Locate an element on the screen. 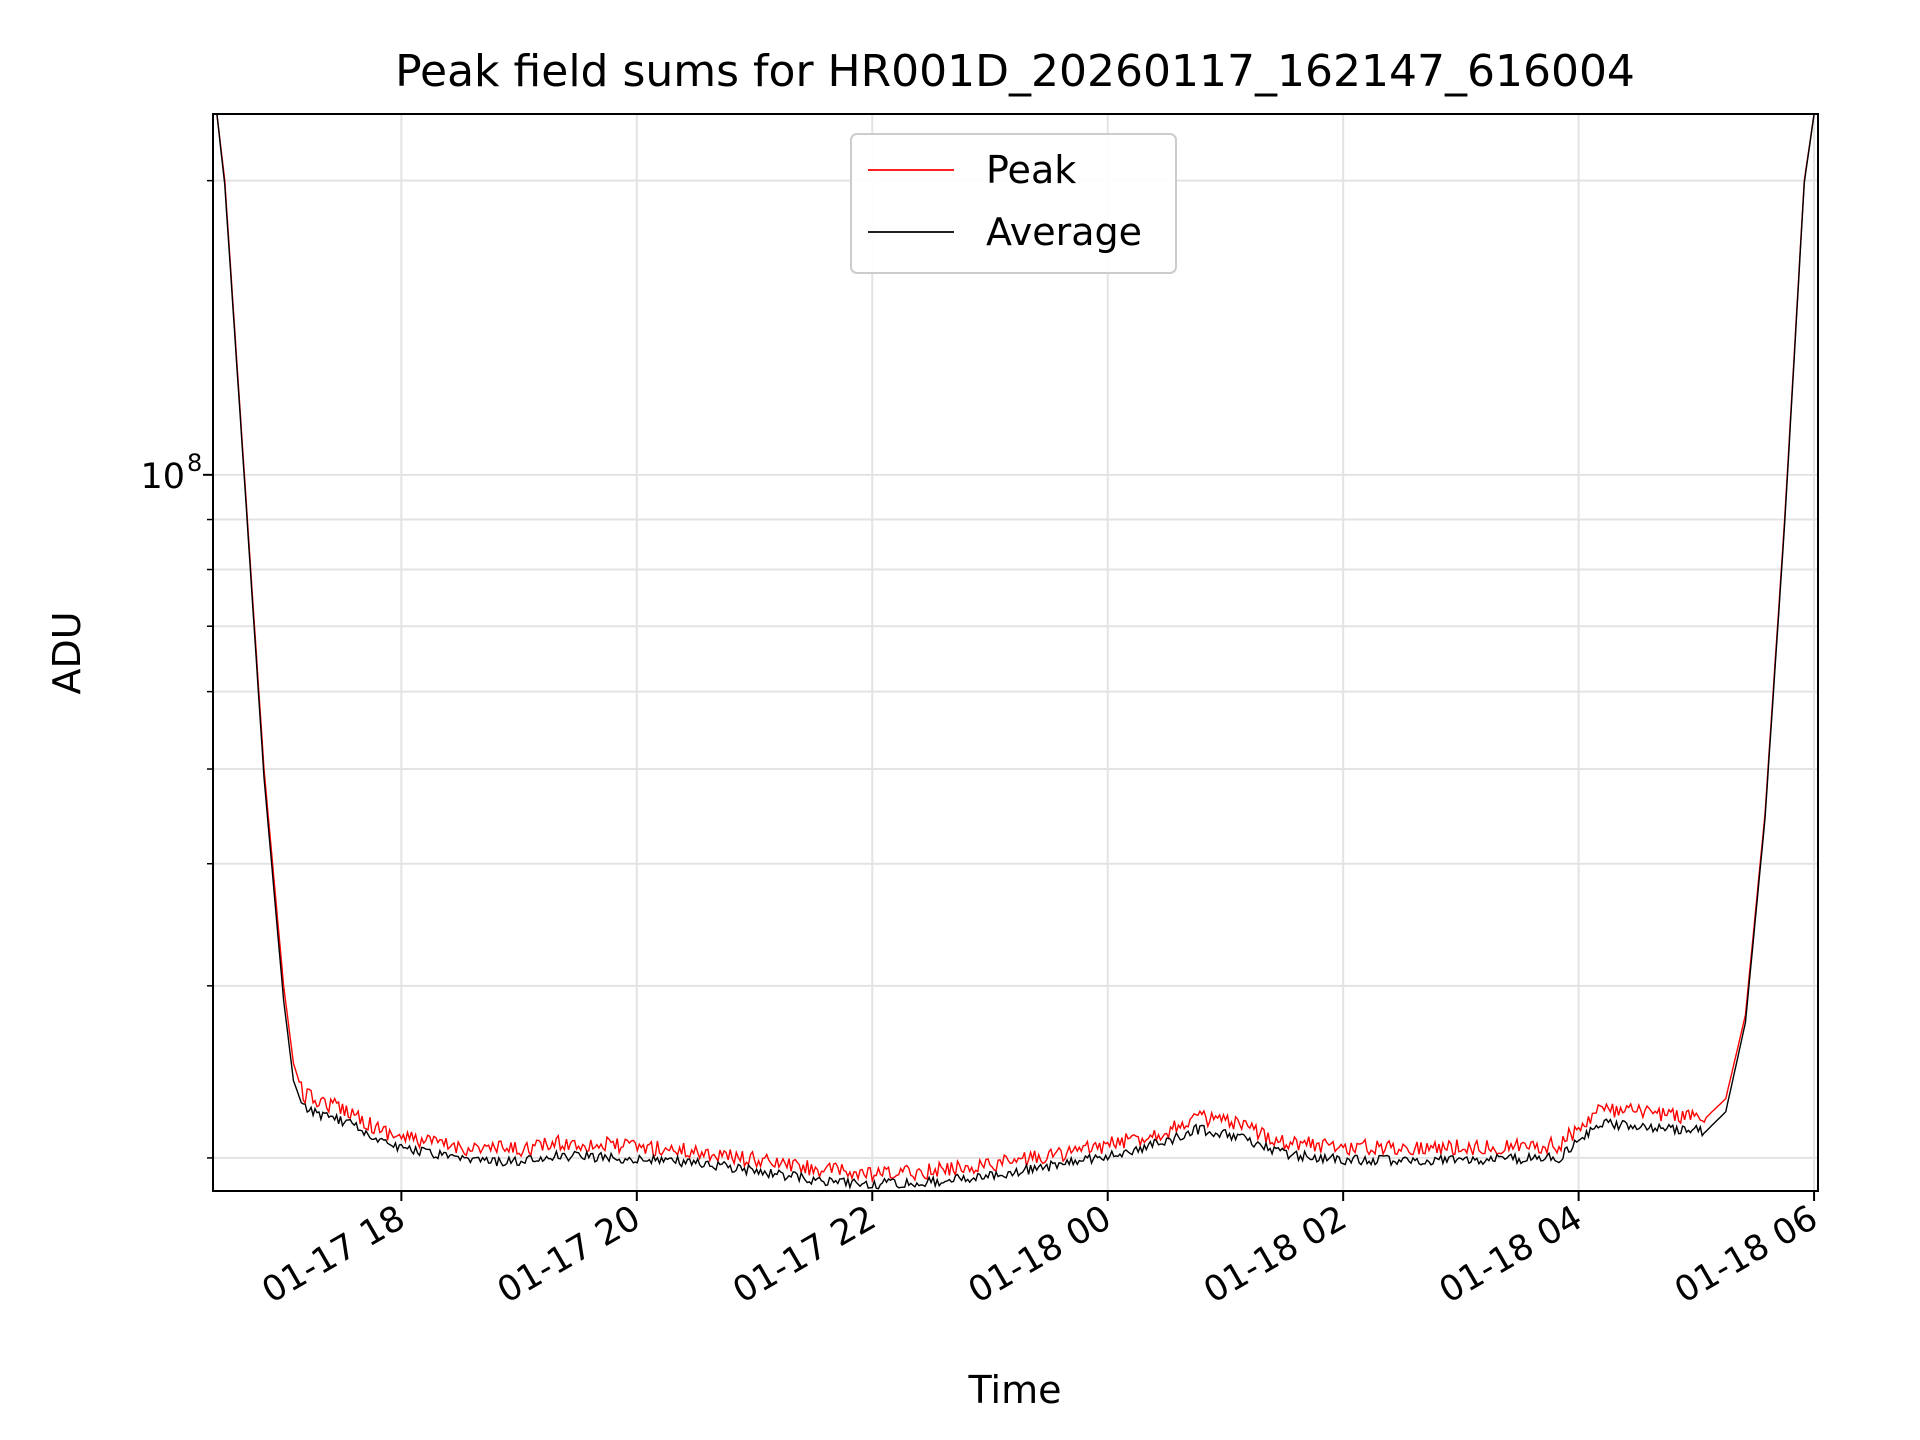  legend-box is located at coordinates (1013, 203).